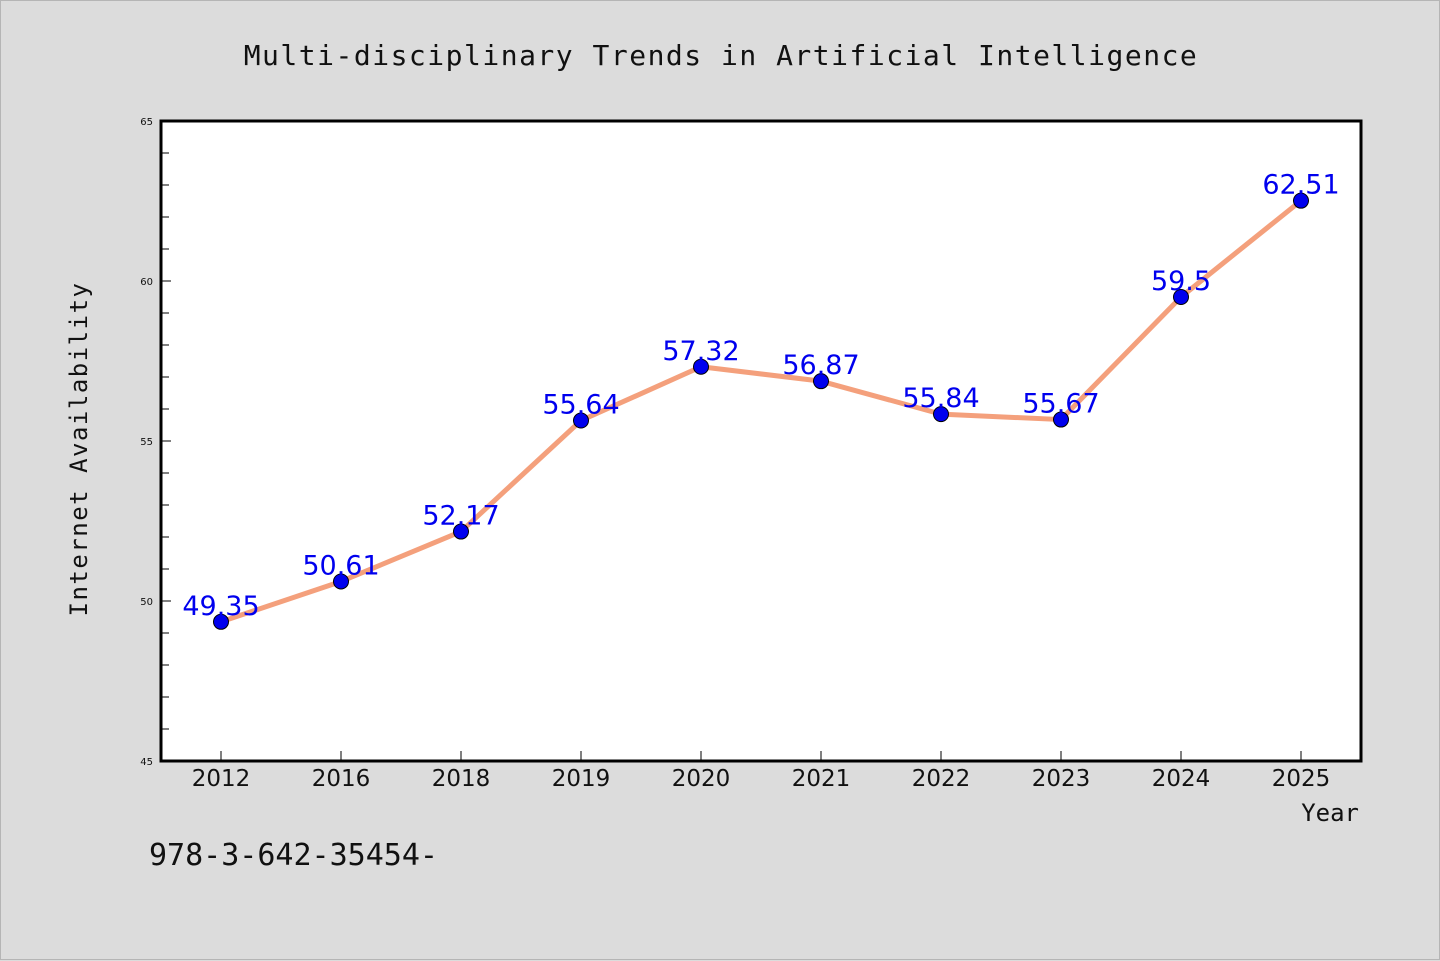 This screenshot has height=961, width=1440. I want to click on data-label: 55.84, so click(940, 398).